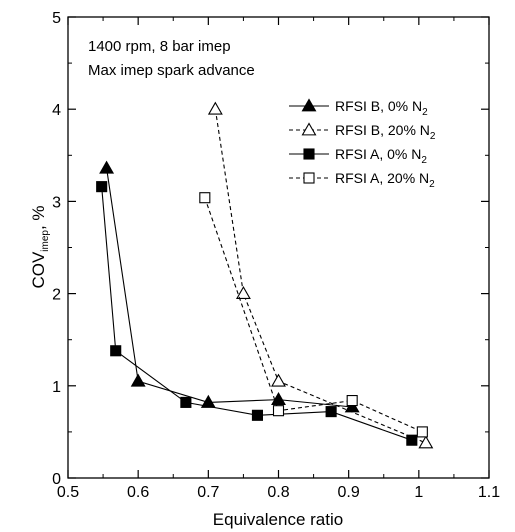 The image size is (515, 532). I want to click on x-tick-label: 1.1, so click(489, 492).